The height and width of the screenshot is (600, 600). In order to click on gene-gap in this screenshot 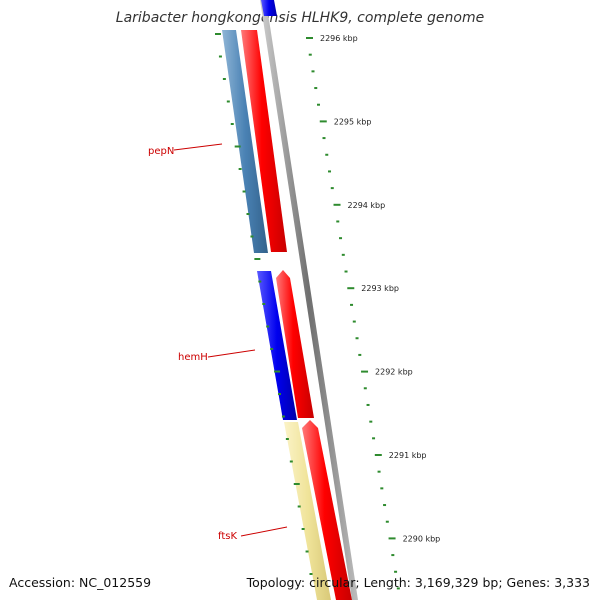, I will do `click(271, 262)`.